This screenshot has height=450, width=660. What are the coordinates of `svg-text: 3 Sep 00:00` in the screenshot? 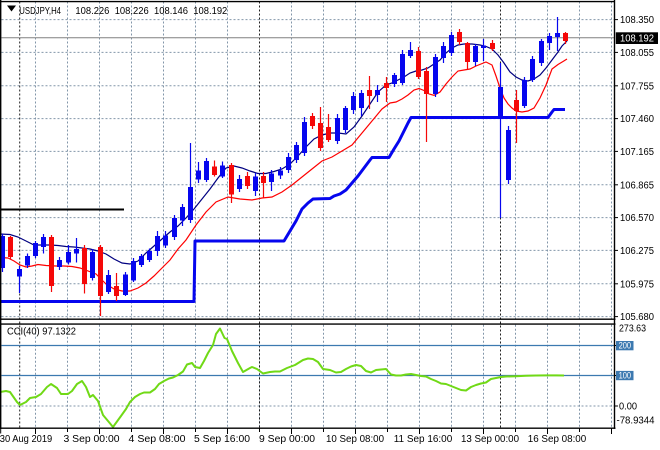 It's located at (92, 439).